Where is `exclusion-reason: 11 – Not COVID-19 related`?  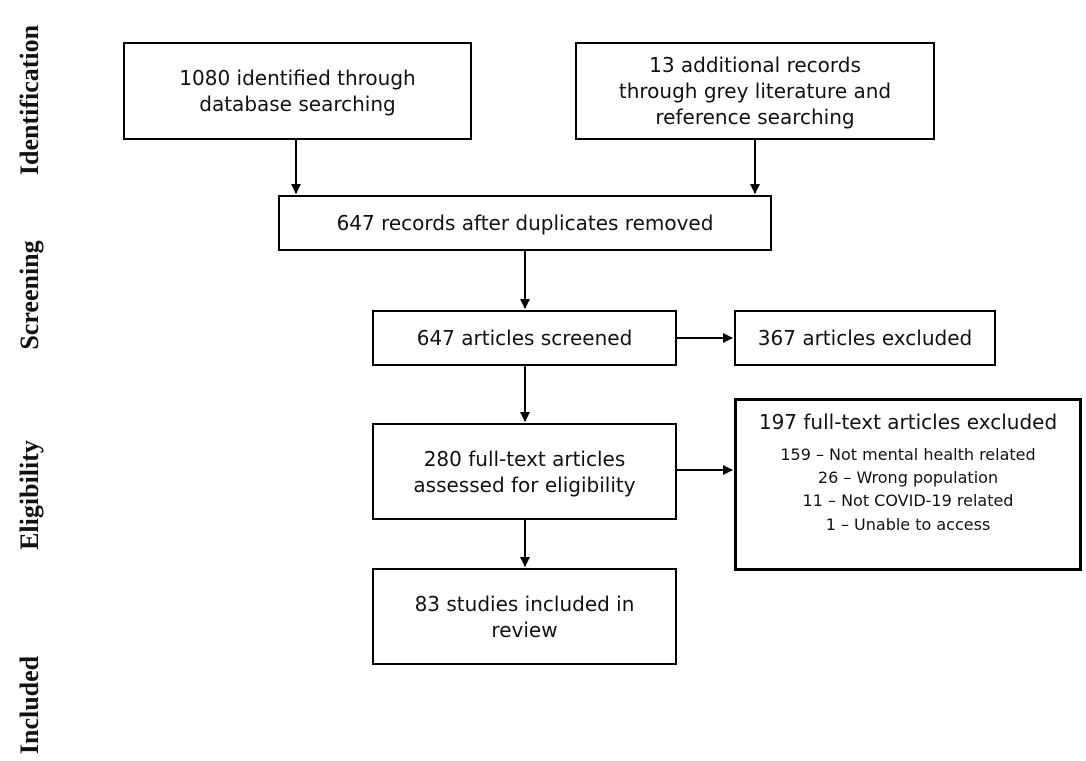
exclusion-reason: 11 – Not COVID-19 related is located at coordinates (908, 501).